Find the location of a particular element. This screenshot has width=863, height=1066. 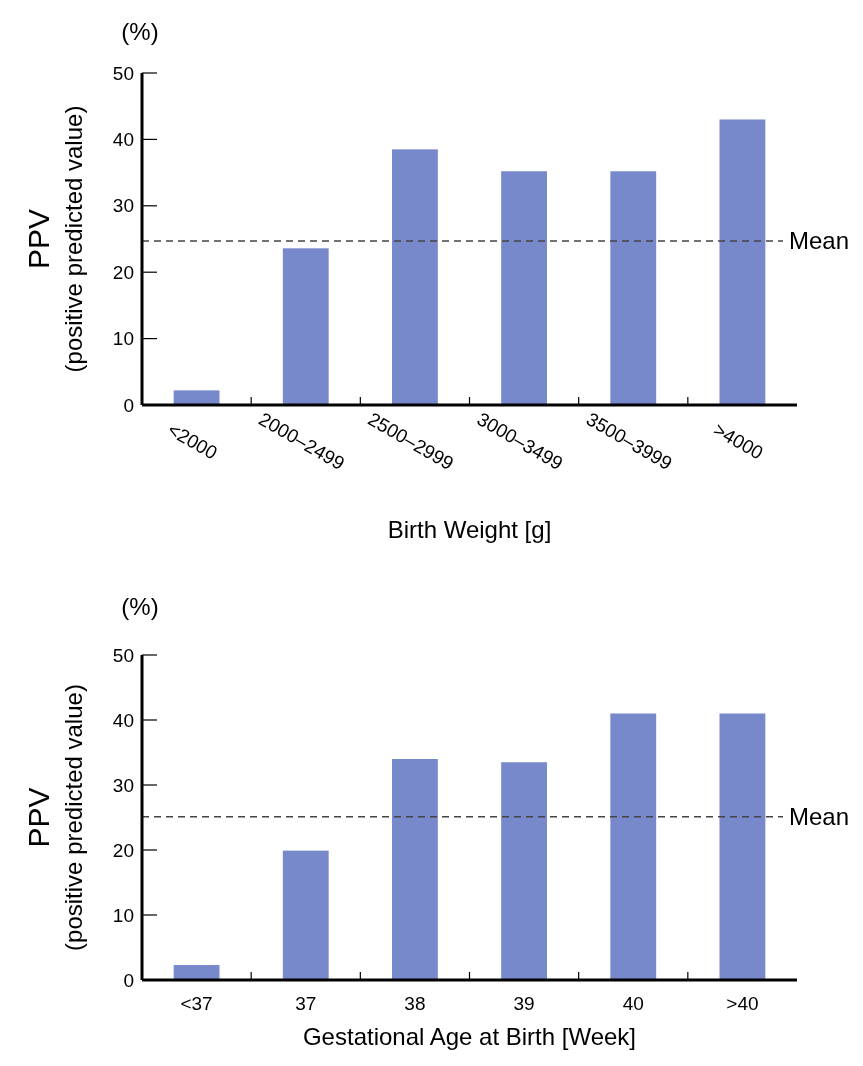

x-tick-label: 40 is located at coordinates (633, 1003).